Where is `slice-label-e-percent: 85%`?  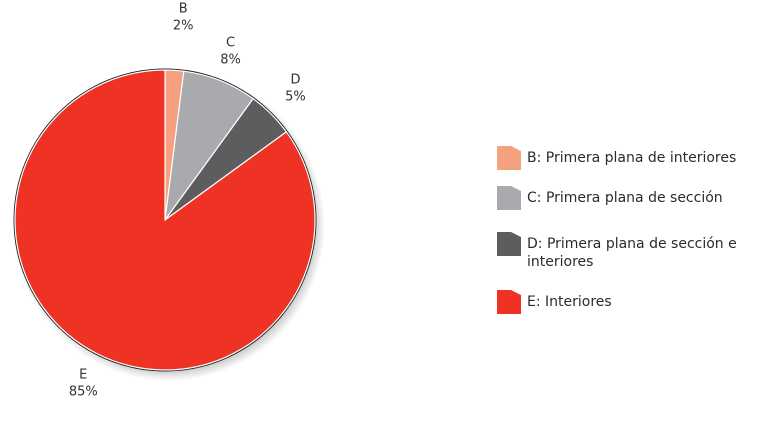
slice-label-e-percent: 85% is located at coordinates (83, 391).